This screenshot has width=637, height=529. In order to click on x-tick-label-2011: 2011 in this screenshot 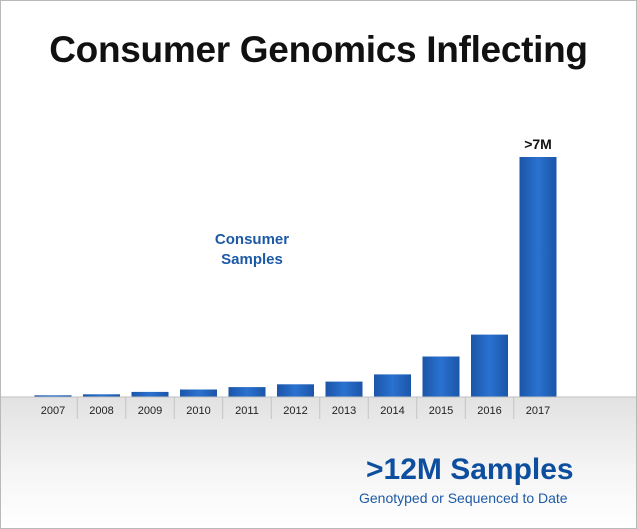, I will do `click(247, 411)`.